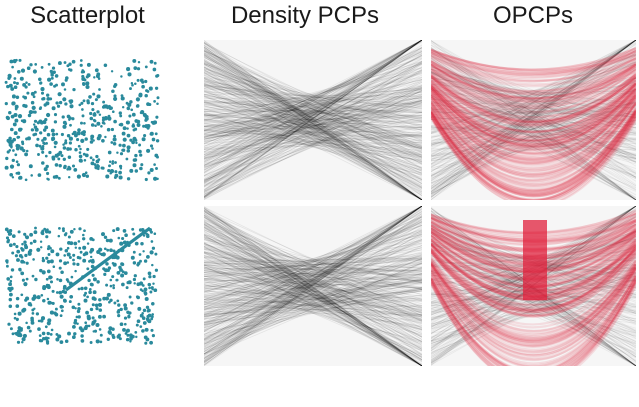 The height and width of the screenshot is (407, 639). Describe the element at coordinates (108, 259) in the screenshot. I see `linear-structure-line` at that location.